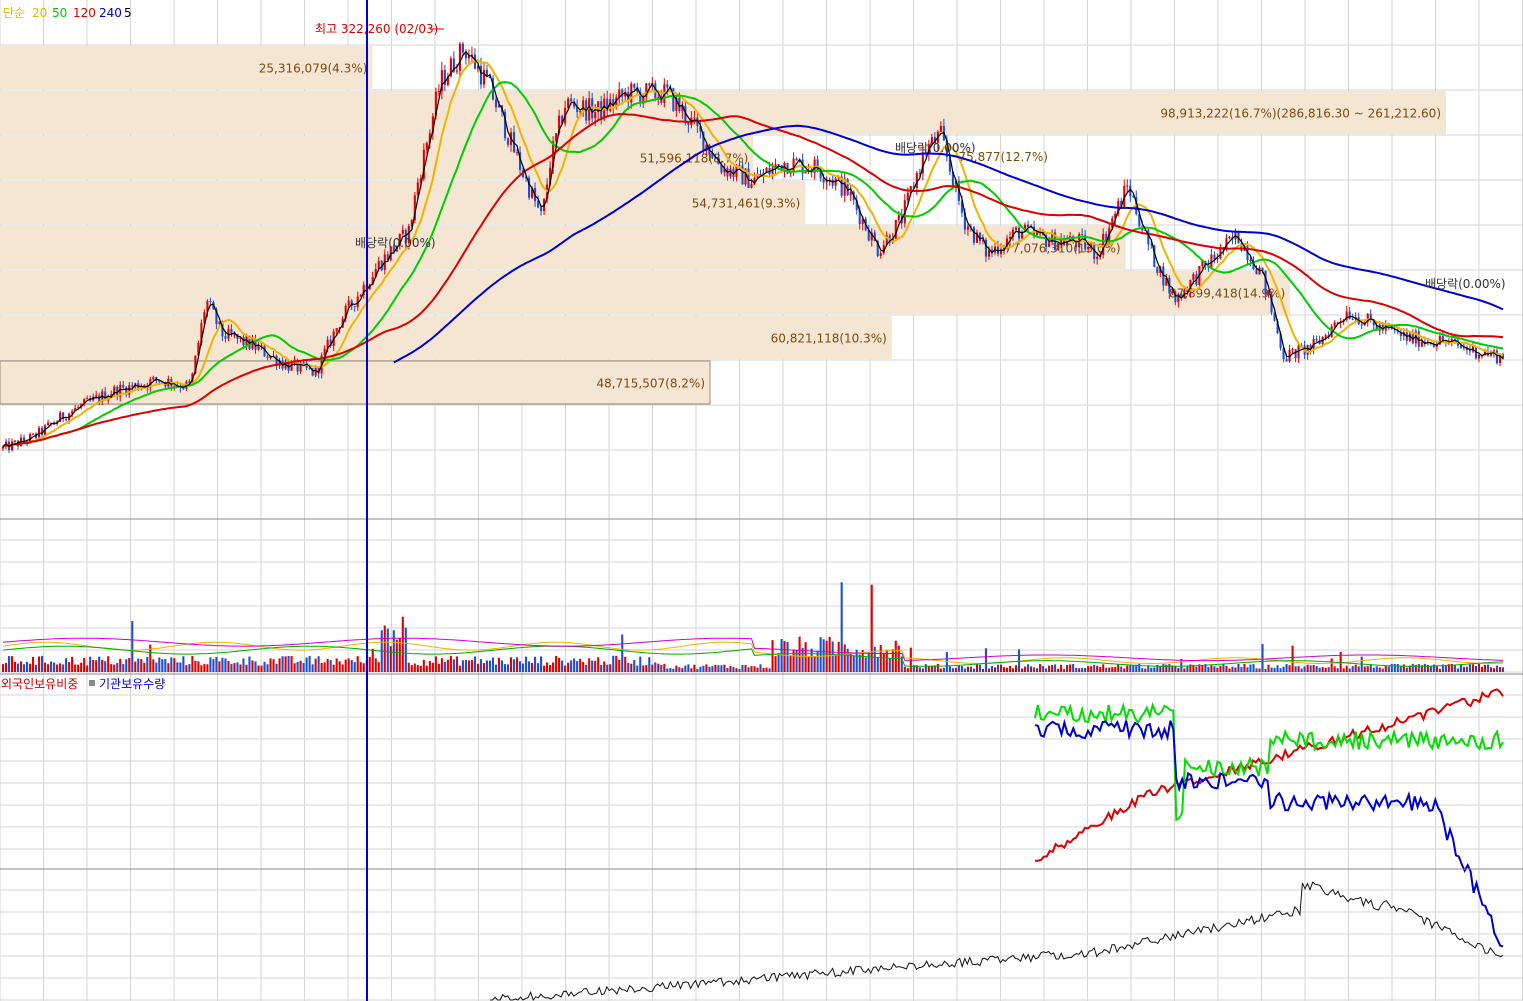 This screenshot has height=1001, width=1523. I want to click on holdings-legend: 외국인보유비중 기관보유수량, so click(83, 684).